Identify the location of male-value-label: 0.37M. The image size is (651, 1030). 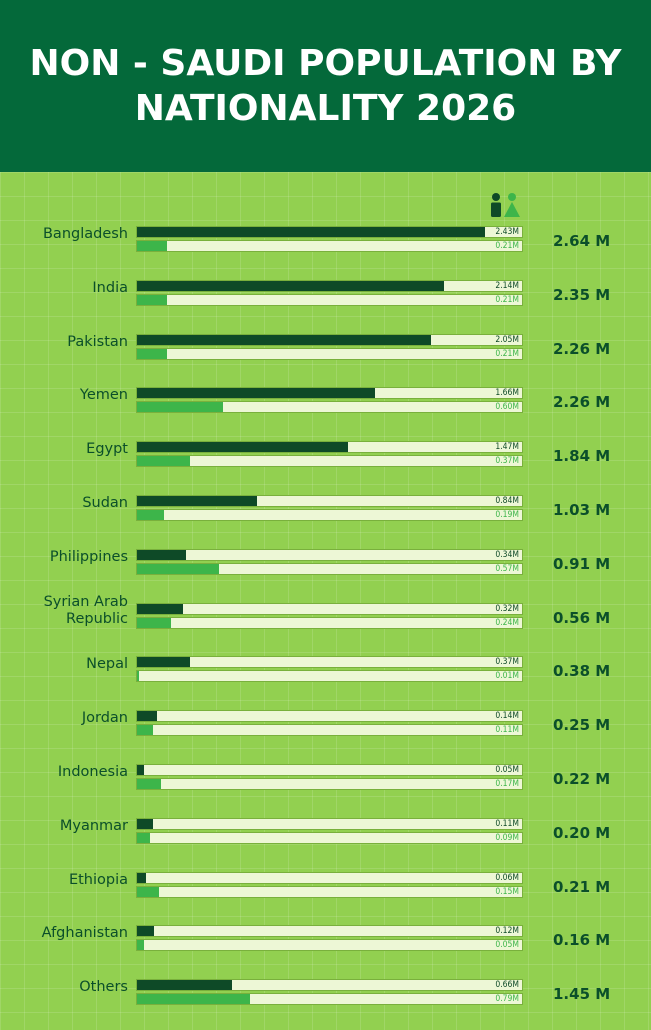
(507, 662).